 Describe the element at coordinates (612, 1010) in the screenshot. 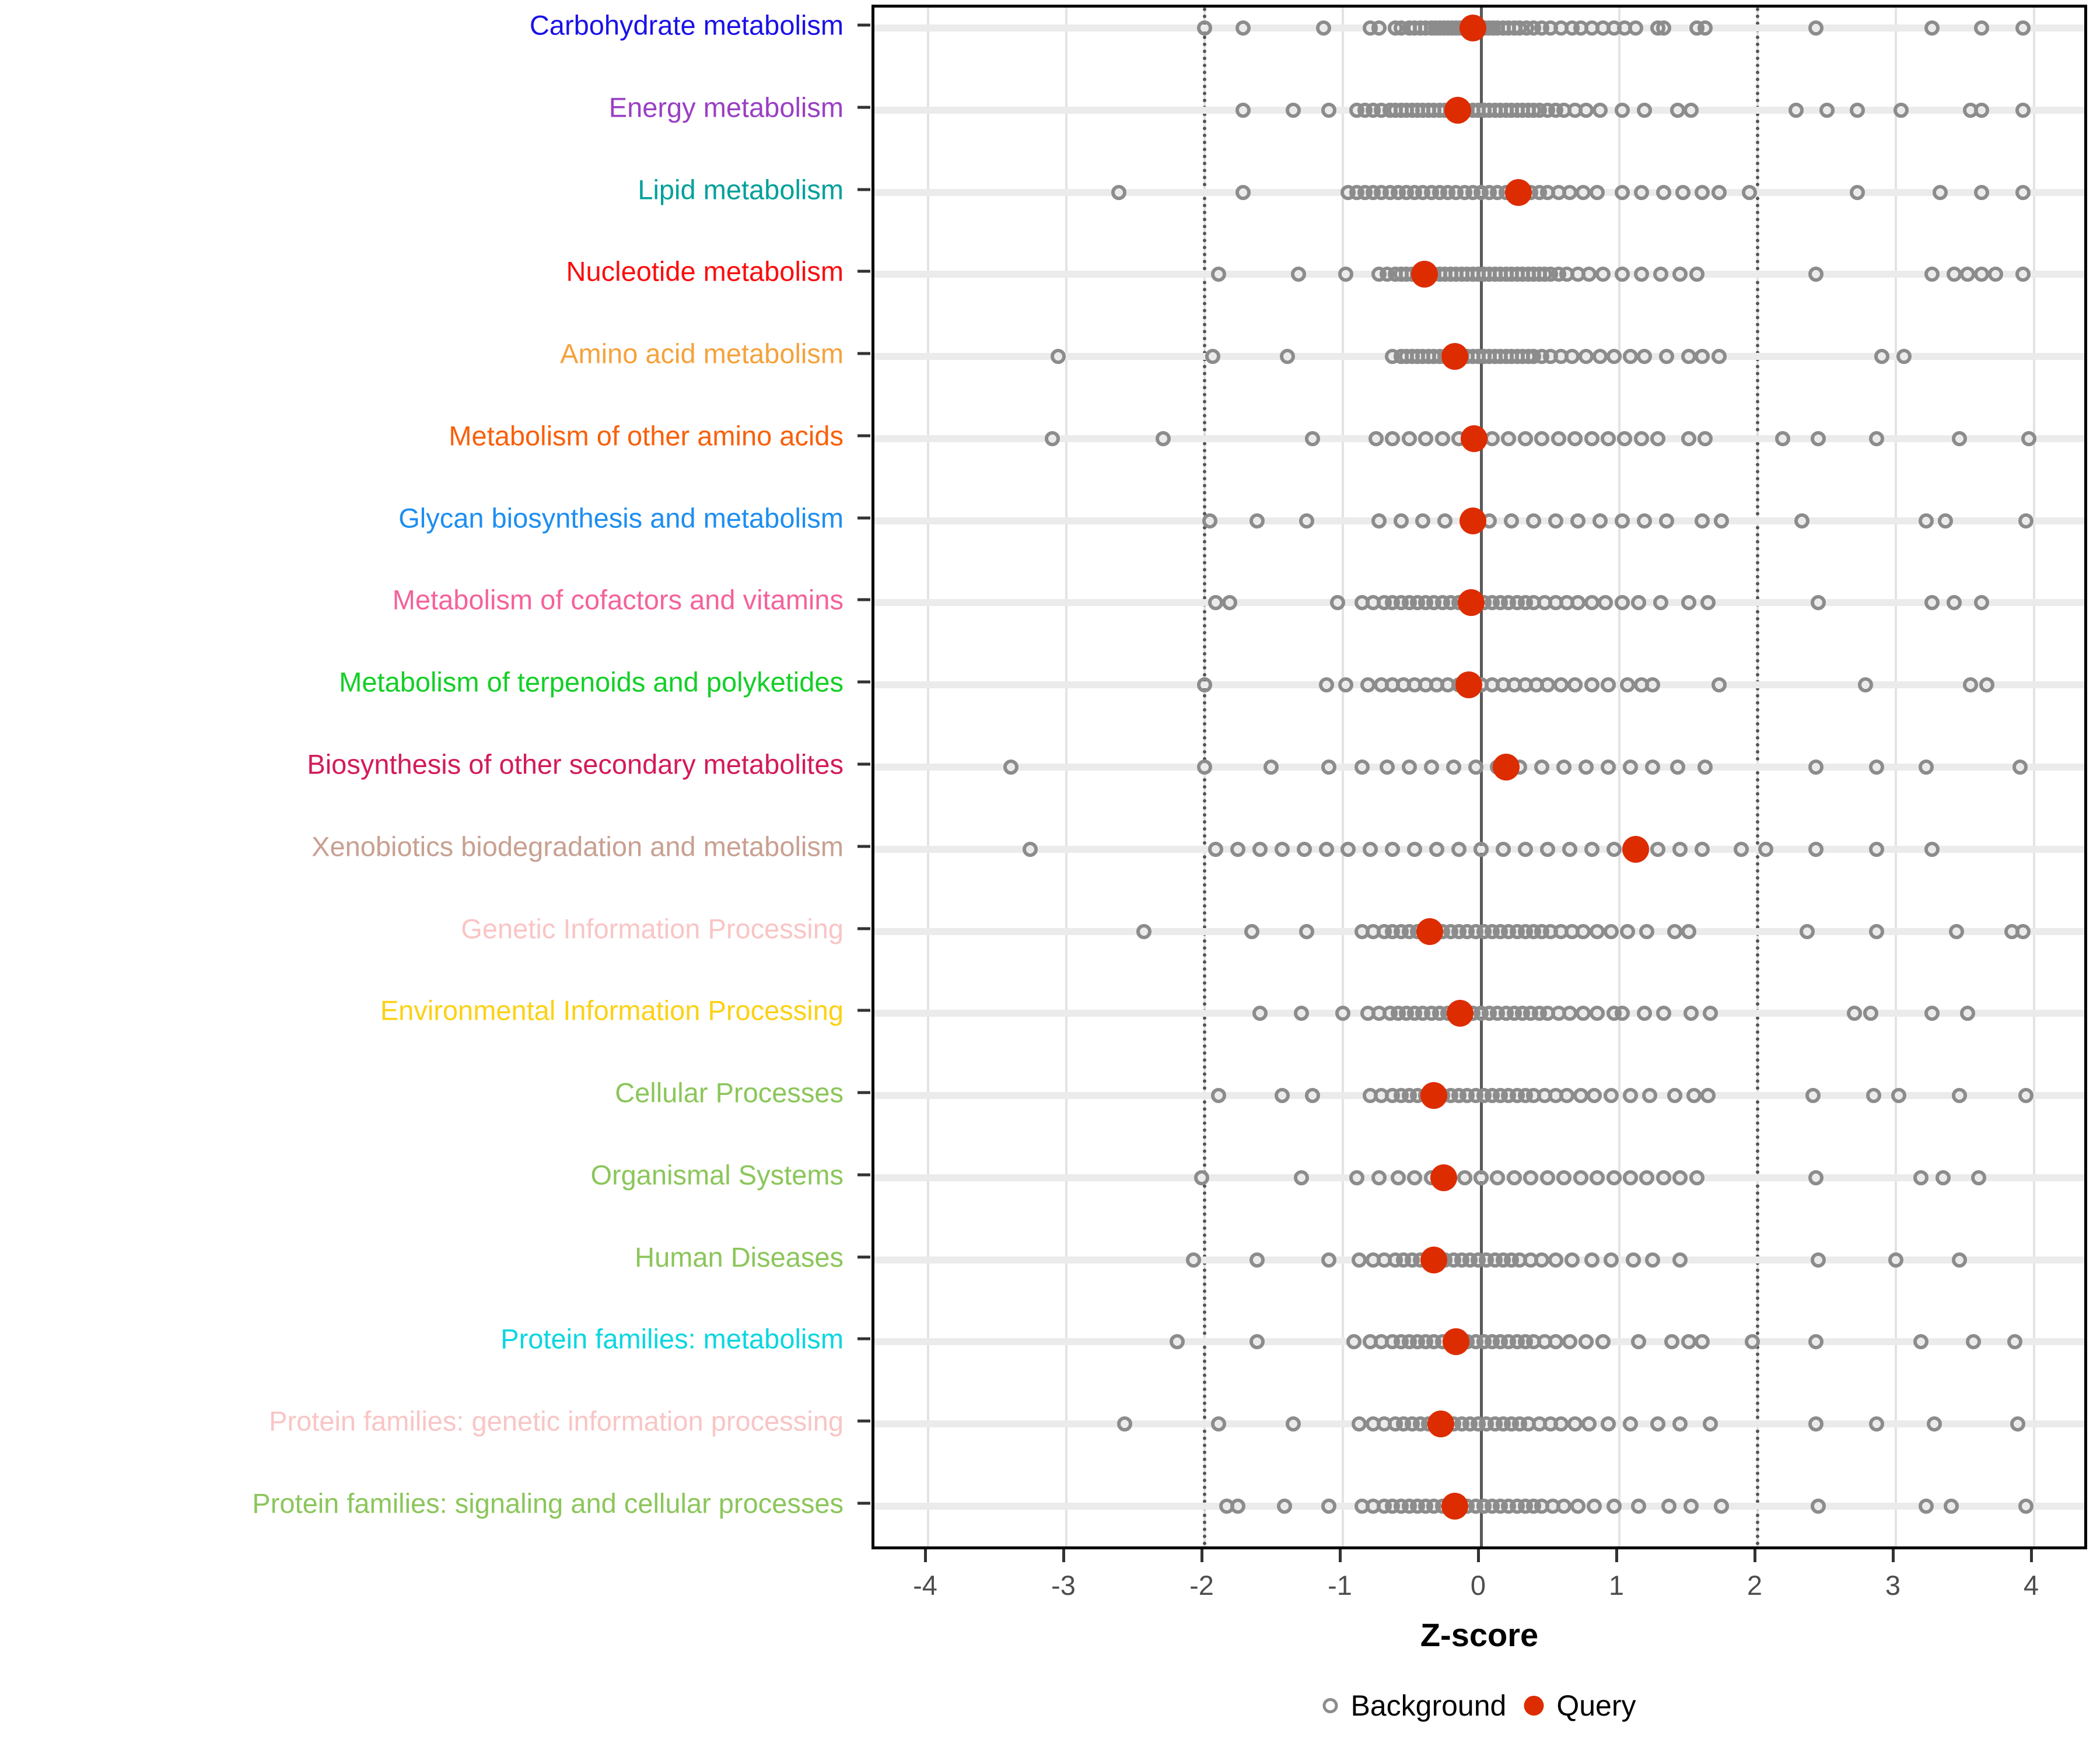

I see `category-label: Environmental Information Processing` at that location.